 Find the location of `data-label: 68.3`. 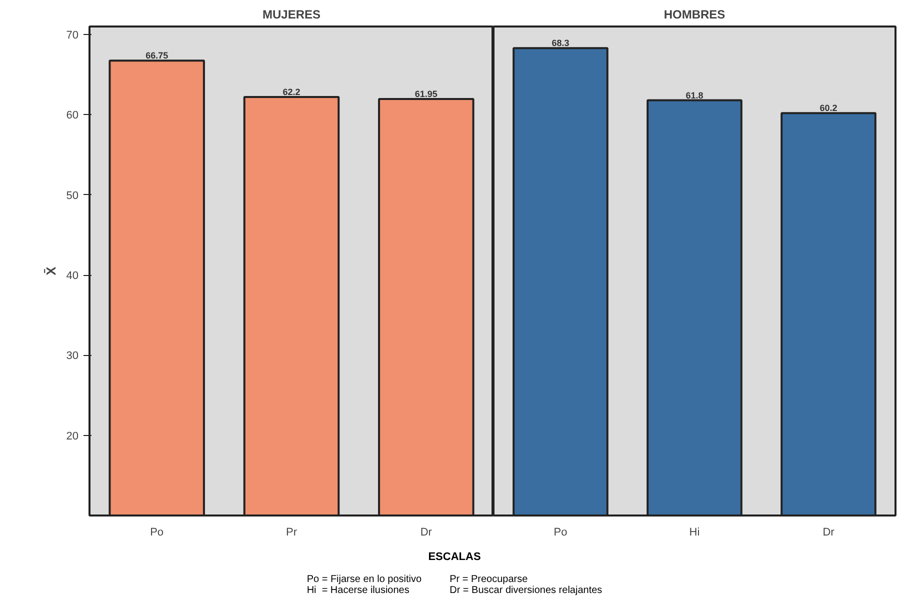

data-label: 68.3 is located at coordinates (561, 43).